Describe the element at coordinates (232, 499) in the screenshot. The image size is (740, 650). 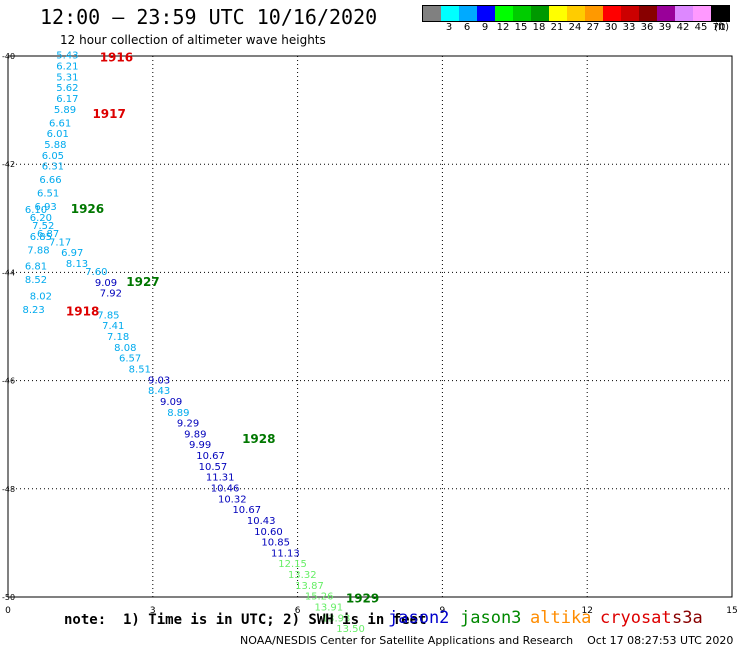
I see `wave-height-point: 10.32` at that location.